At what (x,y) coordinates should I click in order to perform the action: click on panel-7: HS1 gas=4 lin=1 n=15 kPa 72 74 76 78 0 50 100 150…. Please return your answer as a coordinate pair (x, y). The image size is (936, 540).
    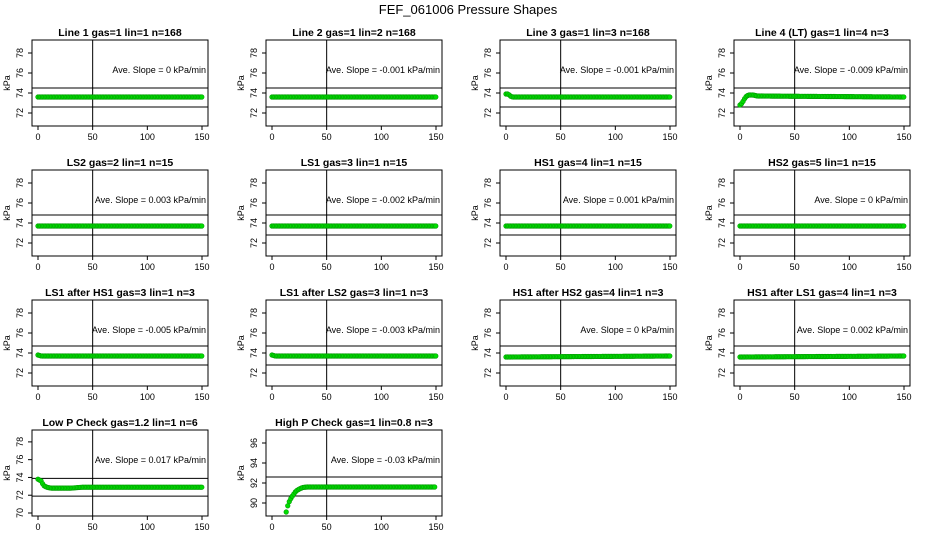
    Looking at the image, I should click on (574, 214).